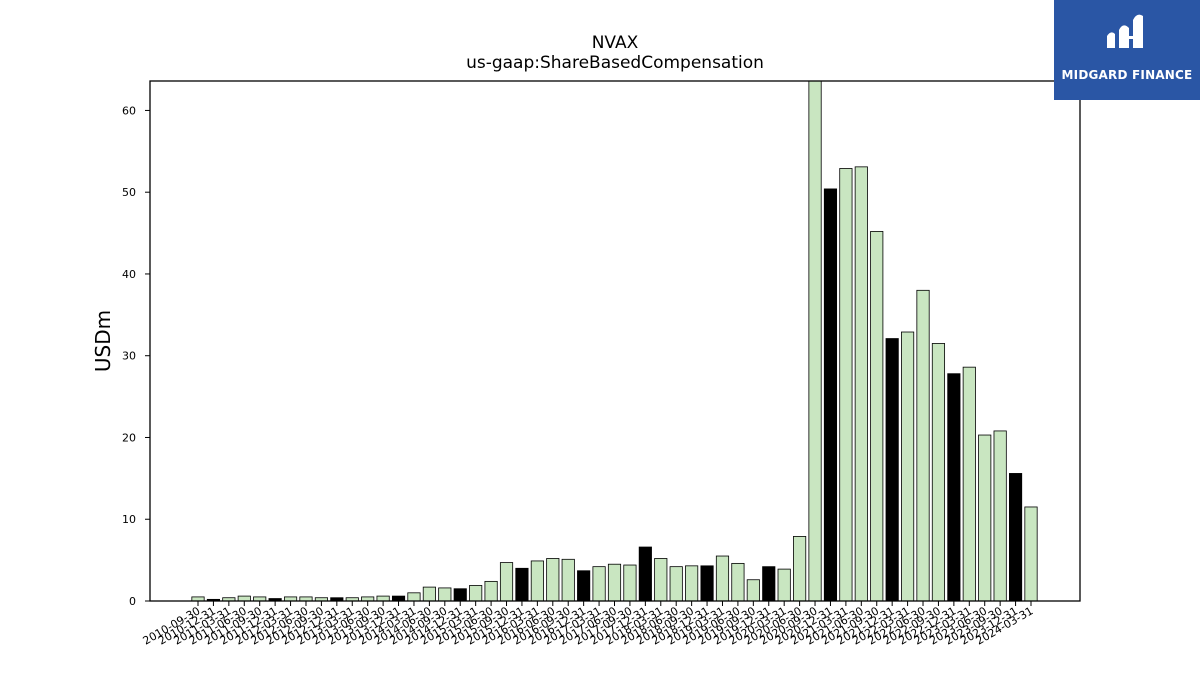  I want to click on chart-title: NVAX, so click(615, 43).